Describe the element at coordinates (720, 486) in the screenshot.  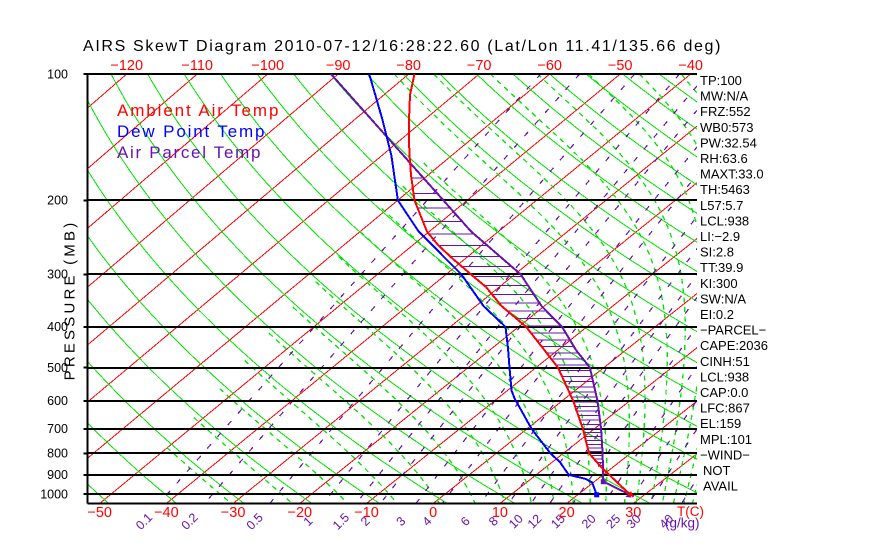
I see `svg-text: AVAIL` at that location.